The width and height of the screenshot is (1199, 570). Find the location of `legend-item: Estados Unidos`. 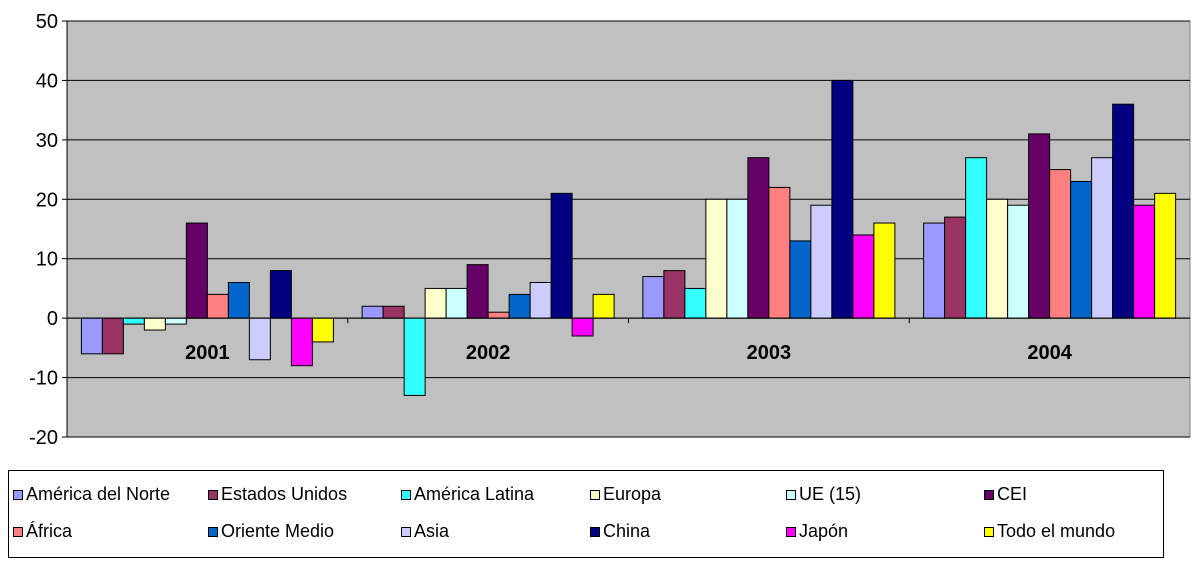

legend-item: Estados Unidos is located at coordinates (277, 494).